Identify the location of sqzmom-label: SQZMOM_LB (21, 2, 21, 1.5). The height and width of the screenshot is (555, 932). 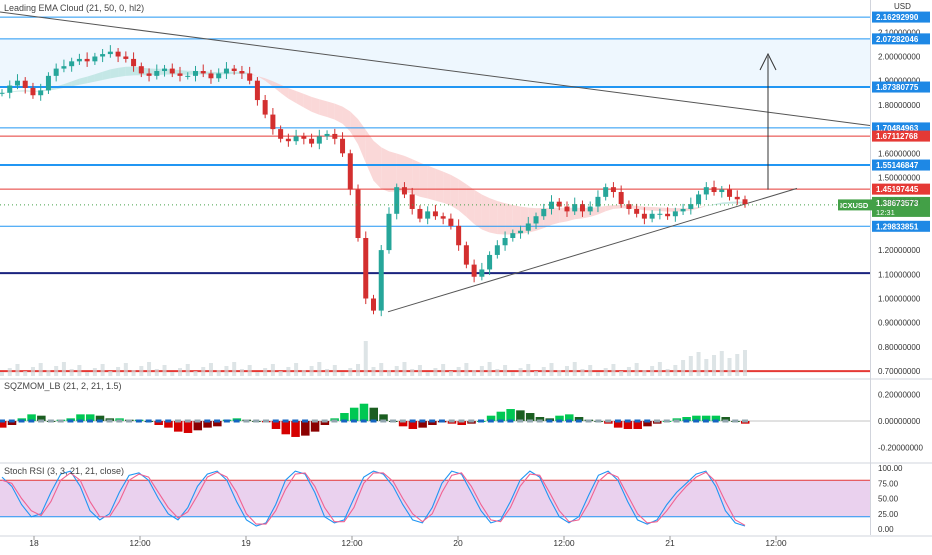
(63, 386).